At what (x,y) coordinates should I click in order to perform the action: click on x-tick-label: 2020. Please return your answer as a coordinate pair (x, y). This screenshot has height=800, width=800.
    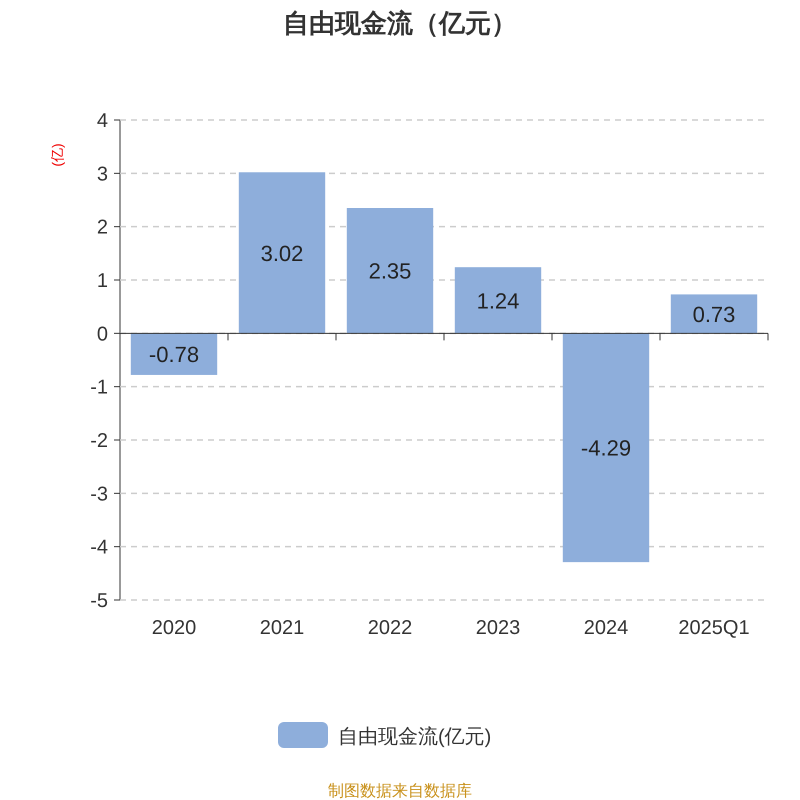
    Looking at the image, I should click on (174, 628).